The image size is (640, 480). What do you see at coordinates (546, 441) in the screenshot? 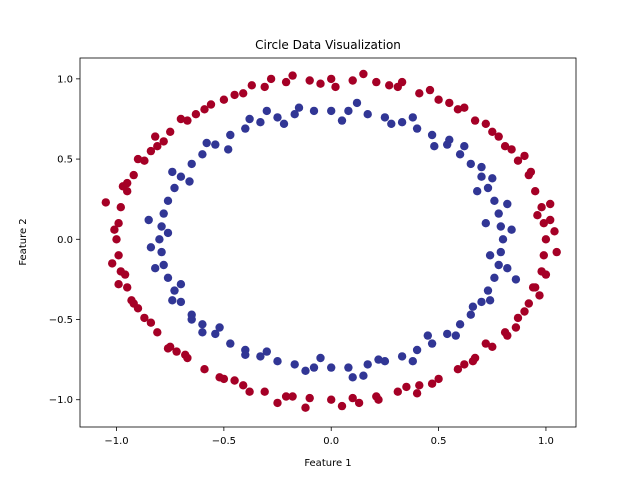
I see `x-tick-label: 1.0` at bounding box center [546, 441].